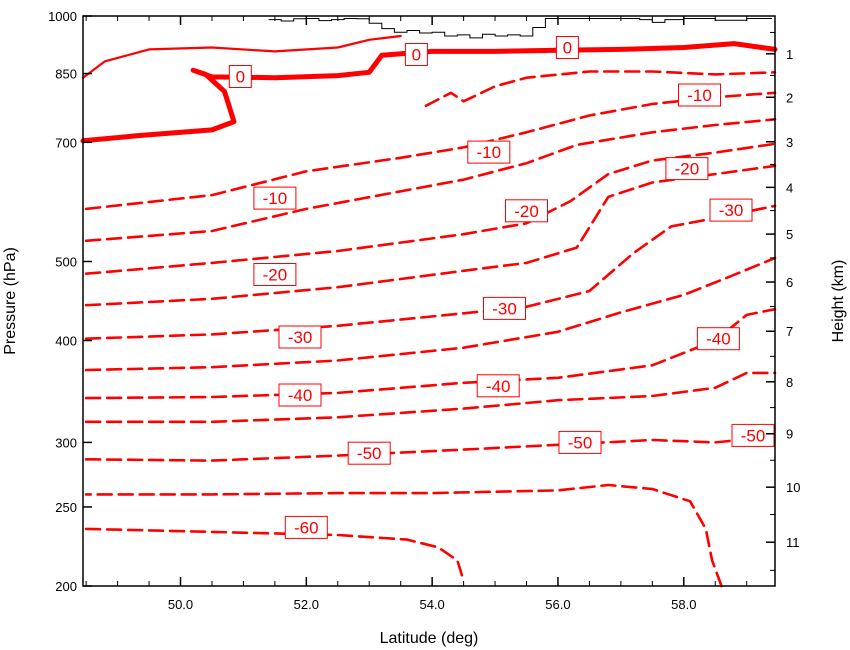 This screenshot has width=850, height=650. I want to click on x-tick-label: 54.0, so click(431, 604).